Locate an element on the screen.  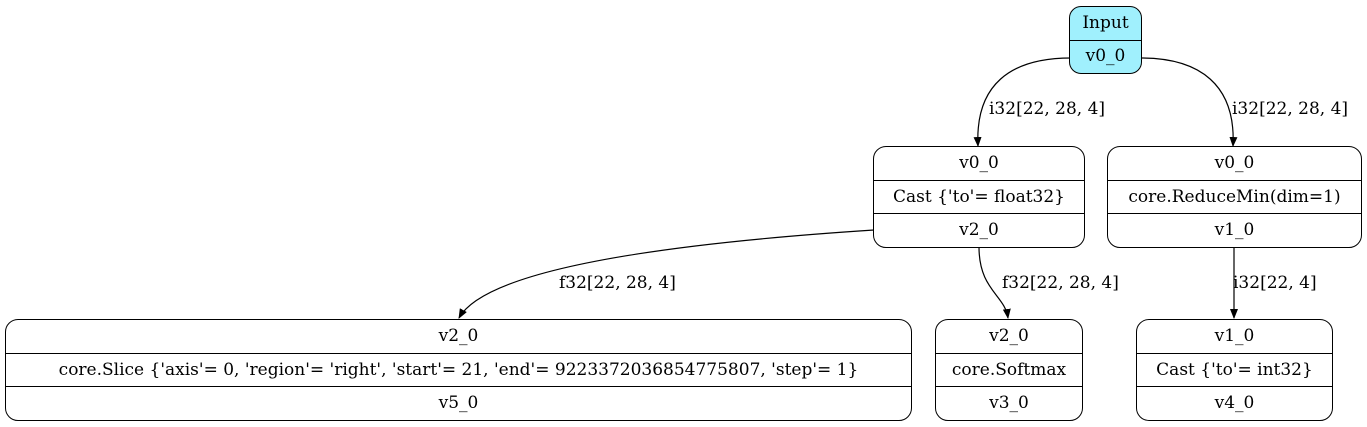
node-softmax-output: v3_0 is located at coordinates (1009, 403).